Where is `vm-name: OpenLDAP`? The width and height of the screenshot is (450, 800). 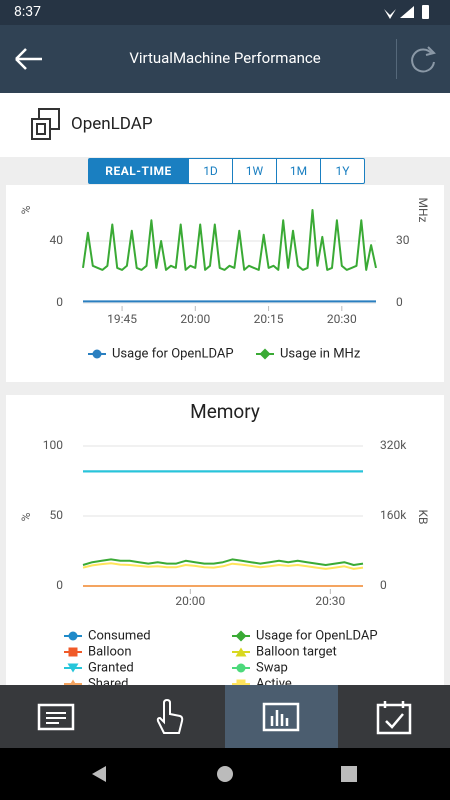 vm-name: OpenLDAP is located at coordinates (112, 124).